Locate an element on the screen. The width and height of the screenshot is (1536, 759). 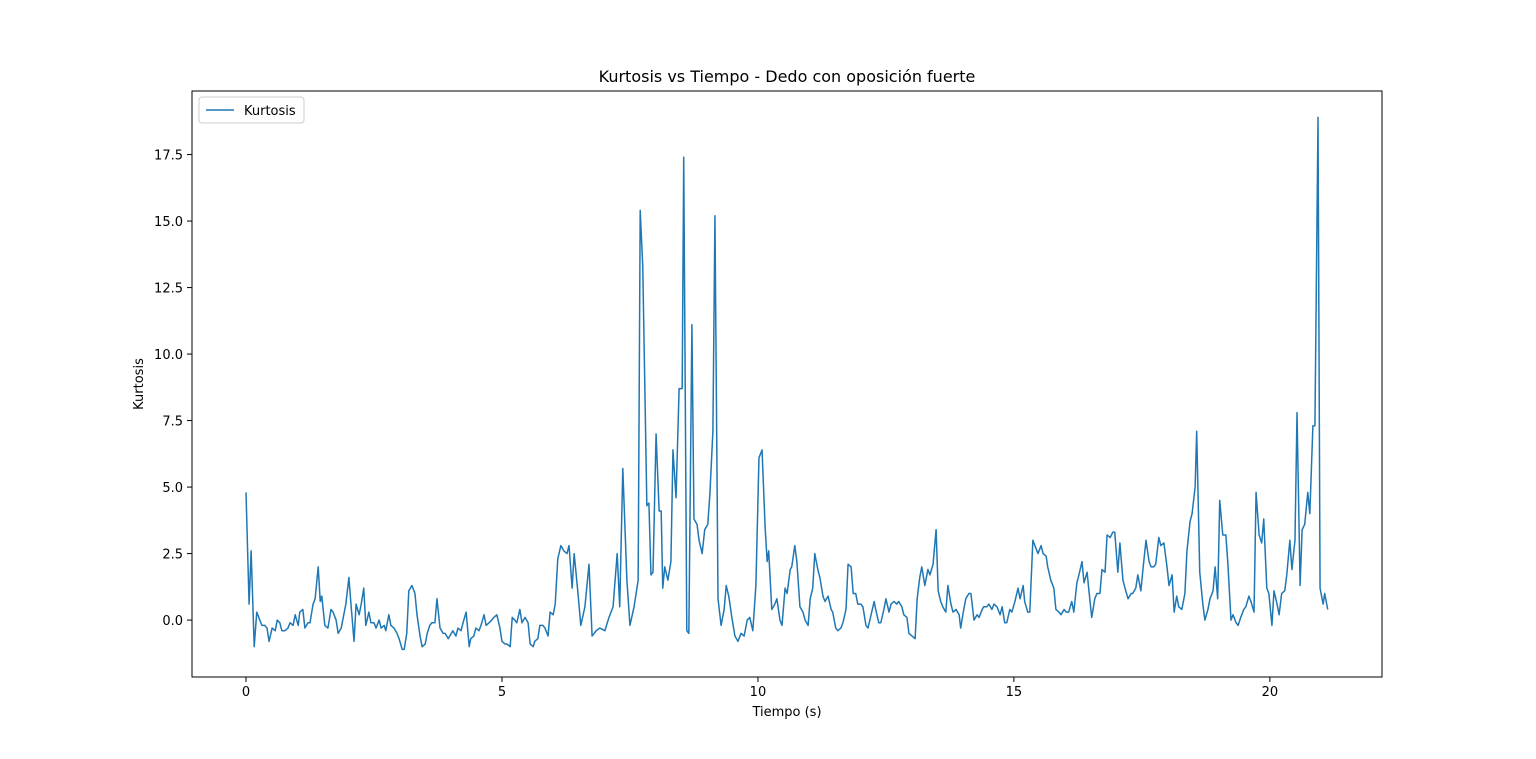
y-tick-label: 15.0 is located at coordinates (168, 222).